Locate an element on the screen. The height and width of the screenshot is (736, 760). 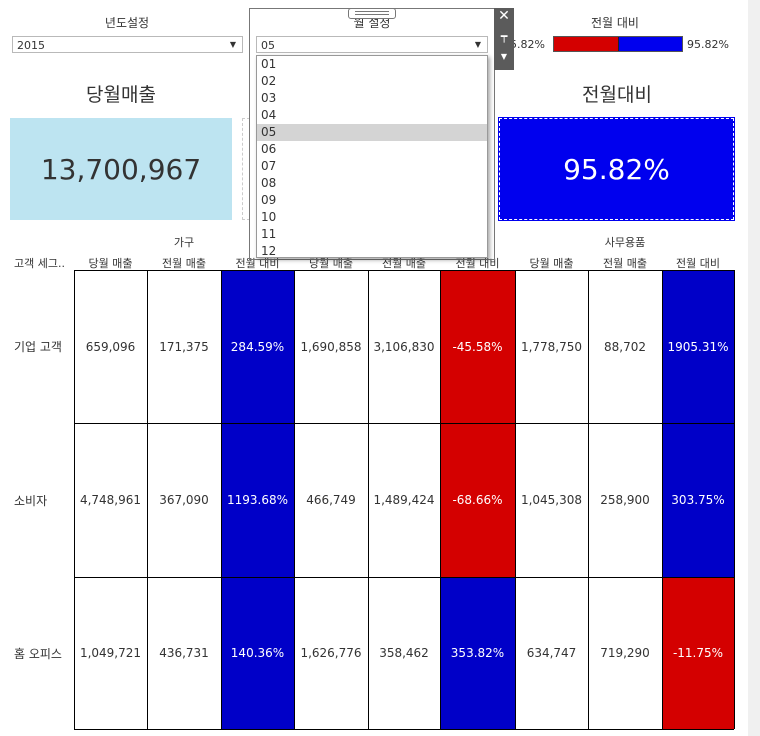
table-cell: 1,690,858 is located at coordinates (331, 346).